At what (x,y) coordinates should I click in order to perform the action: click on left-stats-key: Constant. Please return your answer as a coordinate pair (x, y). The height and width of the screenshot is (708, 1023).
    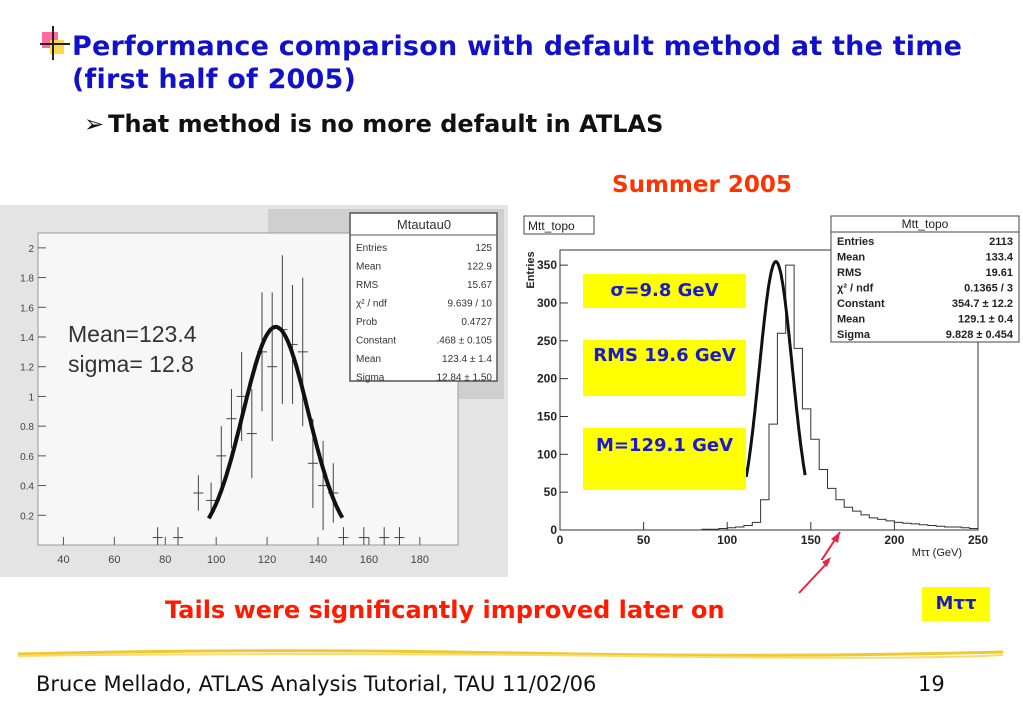
    Looking at the image, I should click on (376, 341).